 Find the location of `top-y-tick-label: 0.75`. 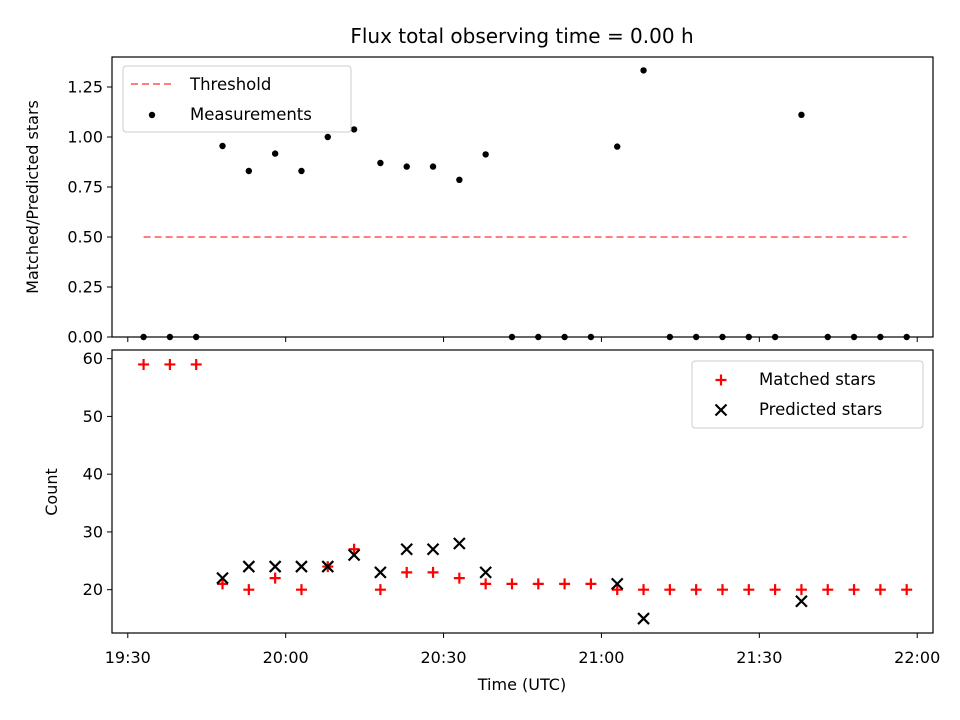

top-y-tick-label: 0.75 is located at coordinates (85, 187).